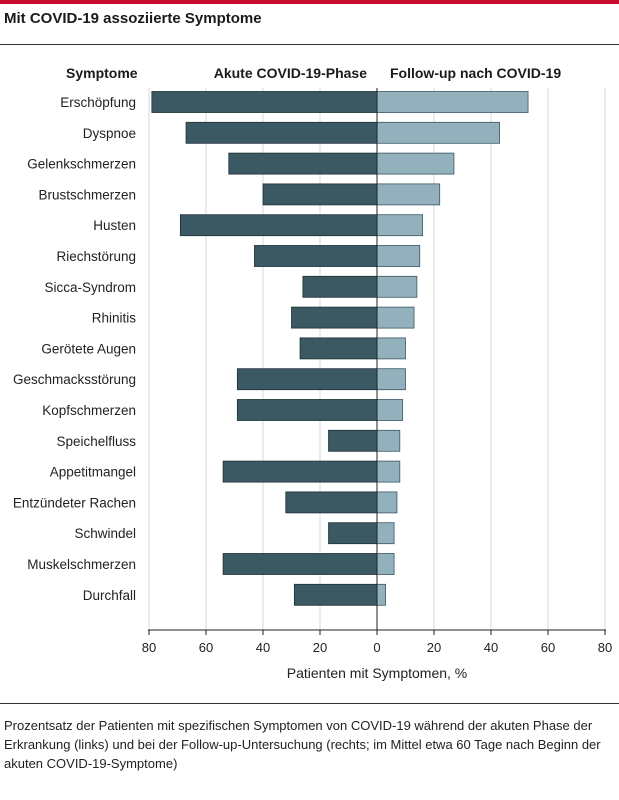  Describe the element at coordinates (98, 102) in the screenshot. I see `category-label: Erschöpfung` at that location.